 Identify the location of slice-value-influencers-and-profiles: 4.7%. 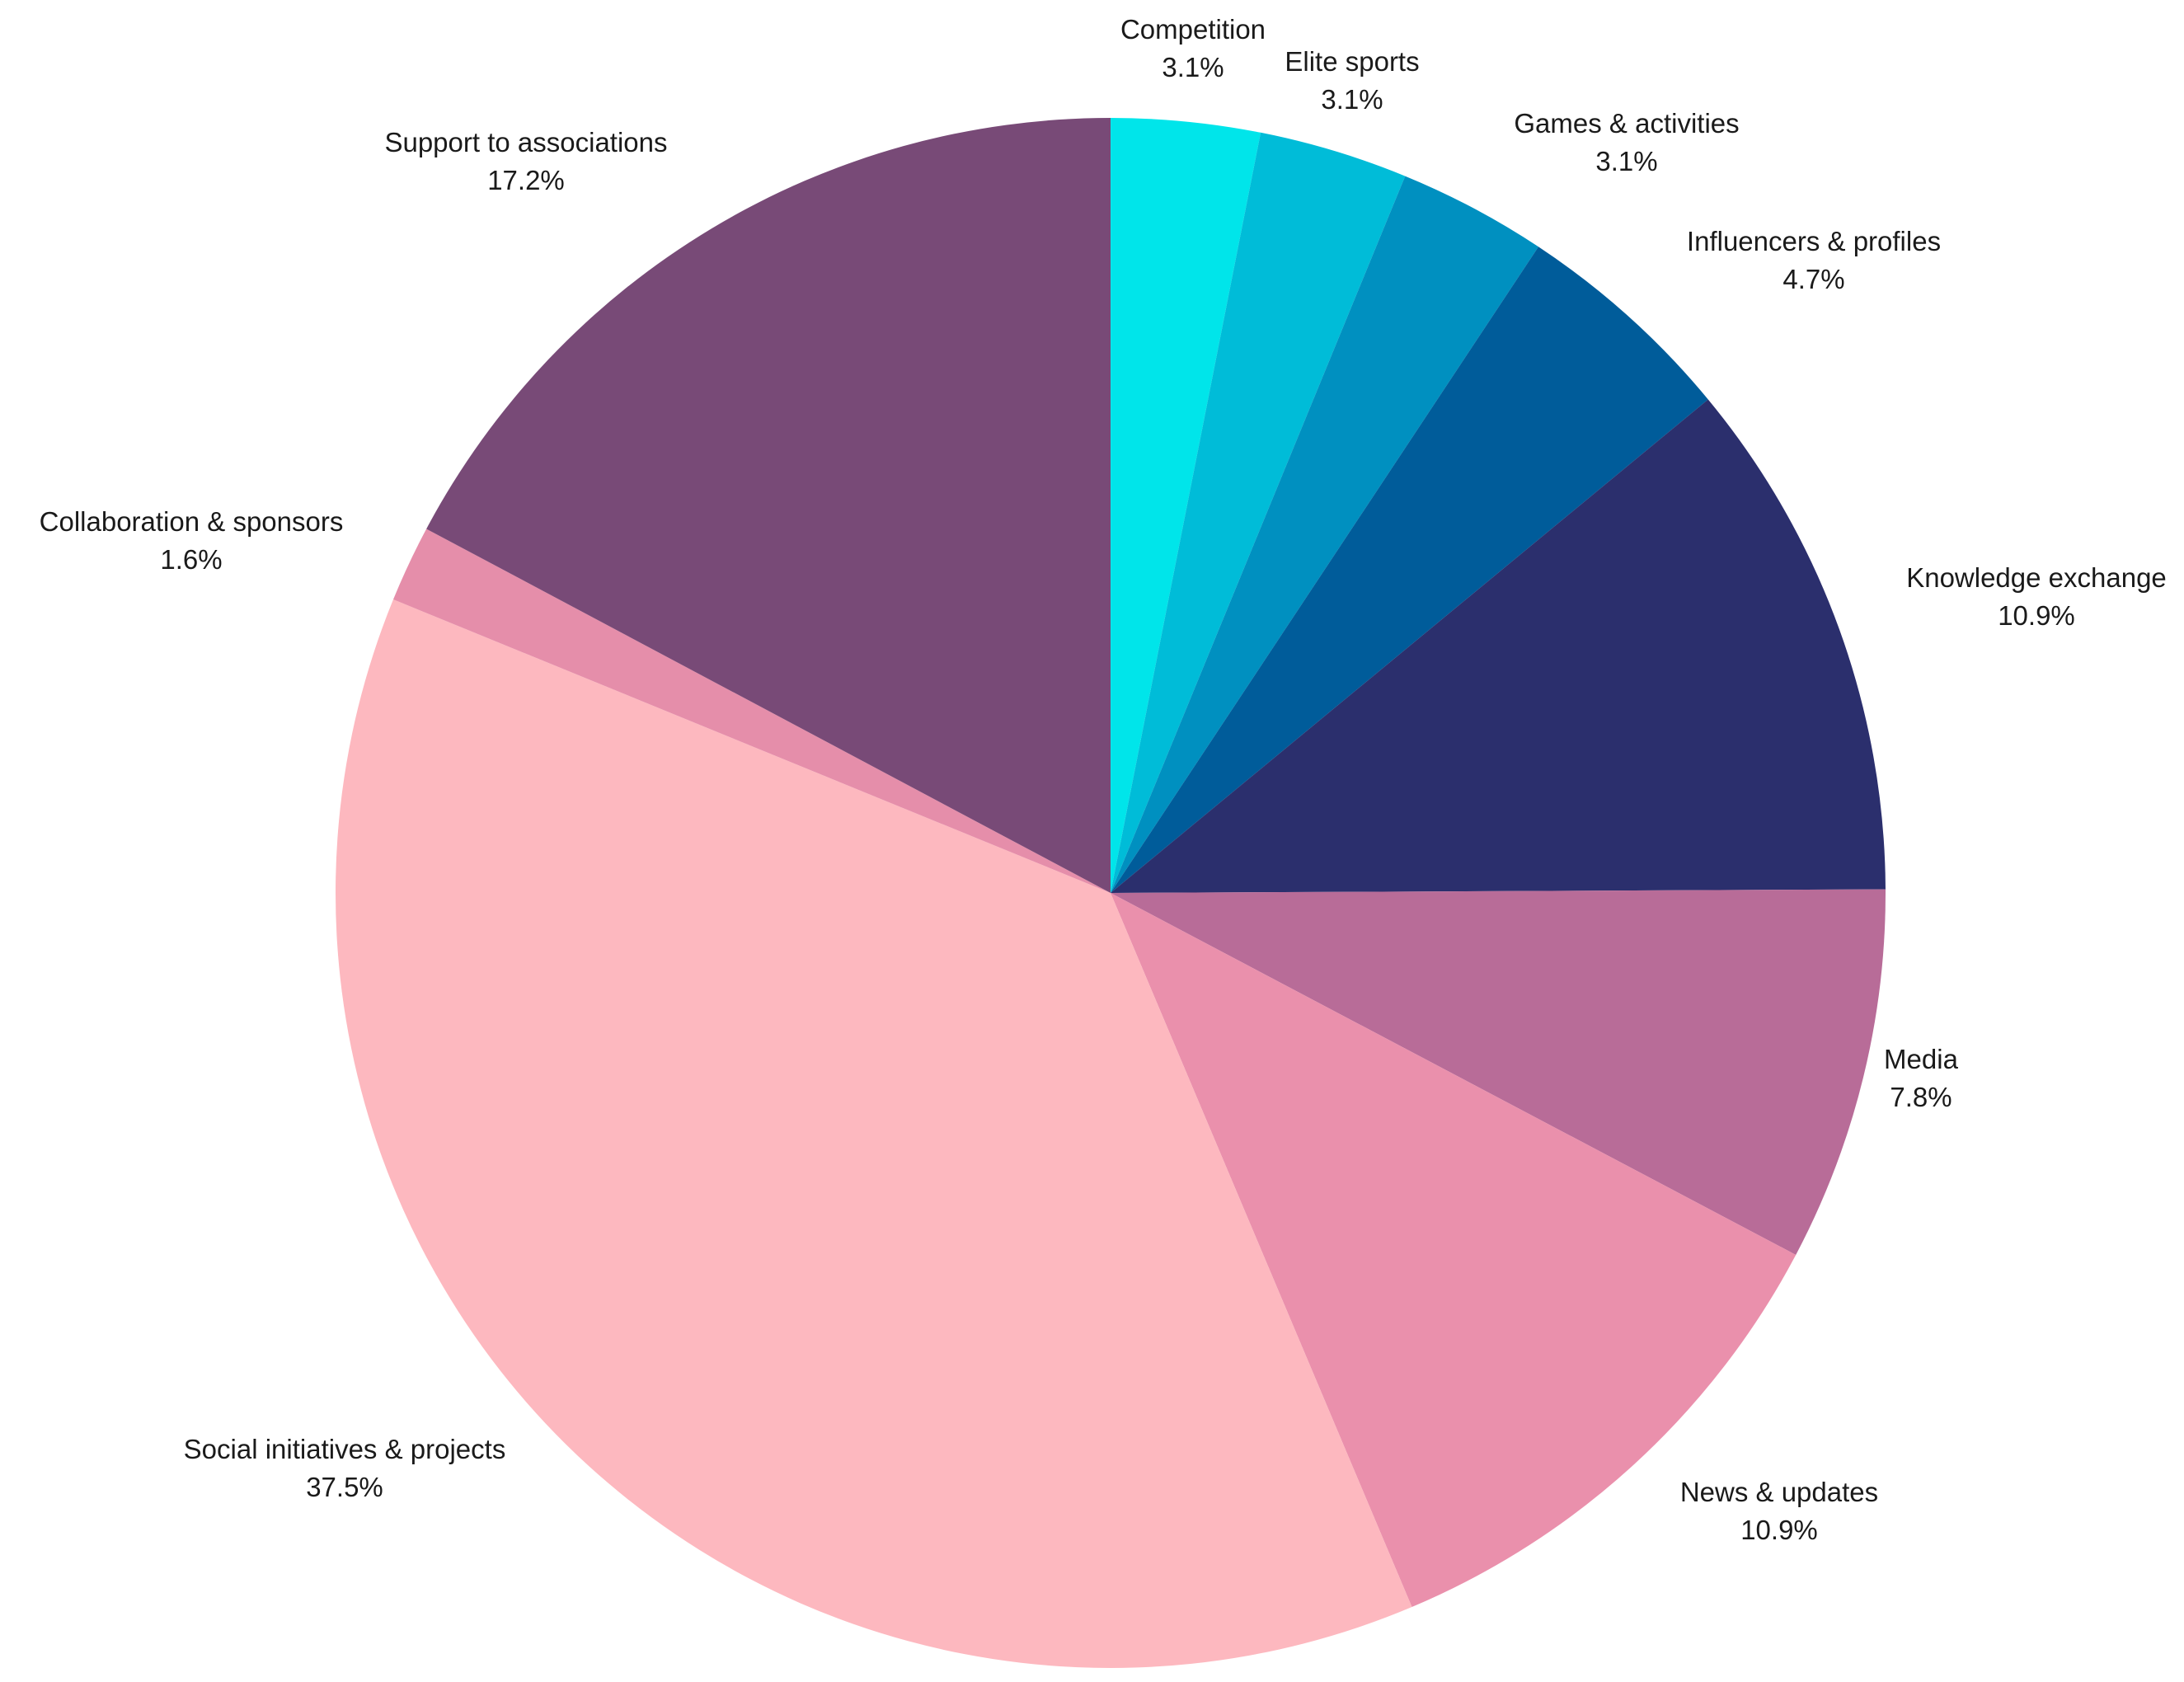
(1813, 279).